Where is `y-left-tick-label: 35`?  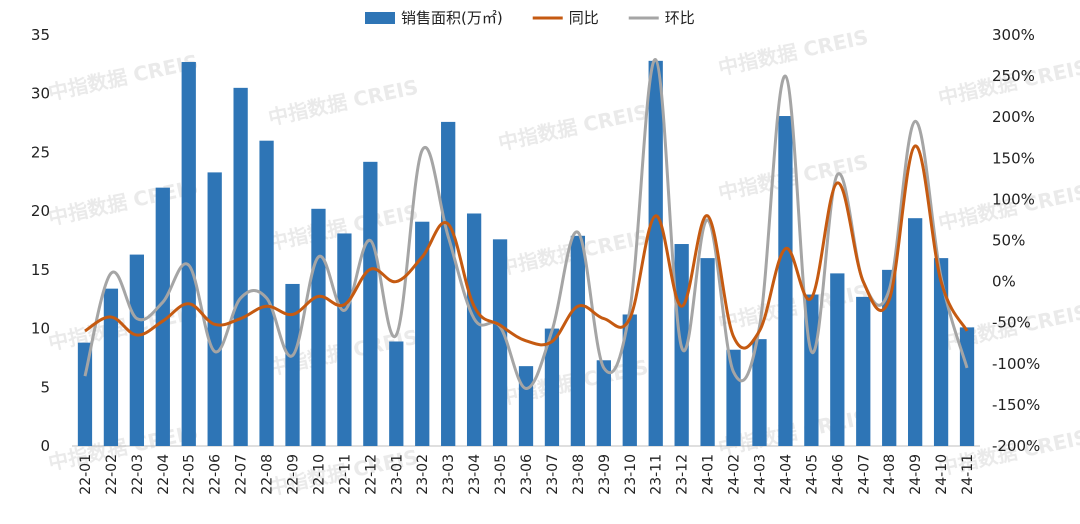
y-left-tick-label: 35 is located at coordinates (40, 35).